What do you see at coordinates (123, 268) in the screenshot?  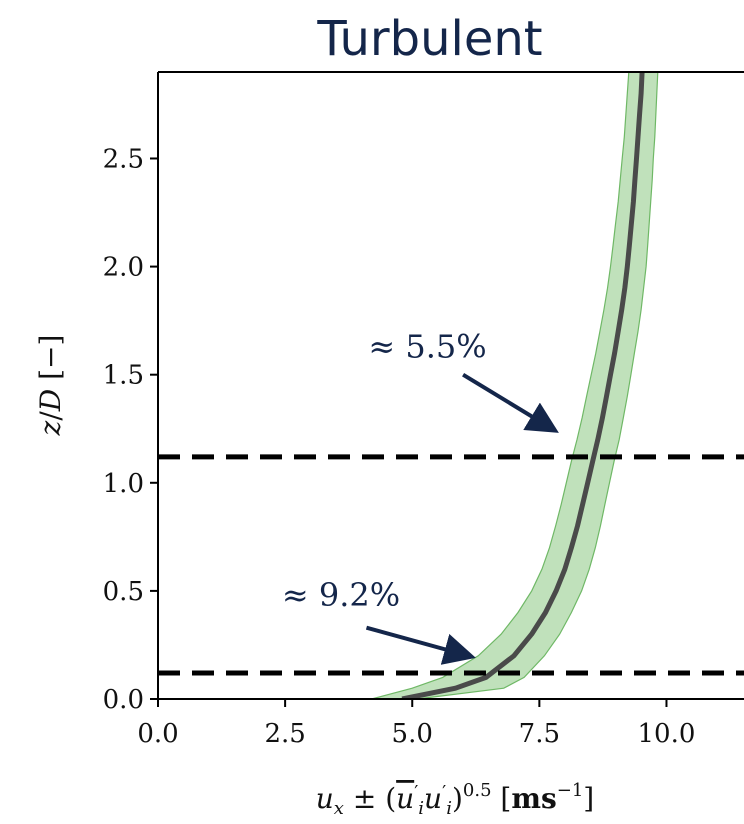 I see `y-tick-label-4: 2.0` at bounding box center [123, 268].